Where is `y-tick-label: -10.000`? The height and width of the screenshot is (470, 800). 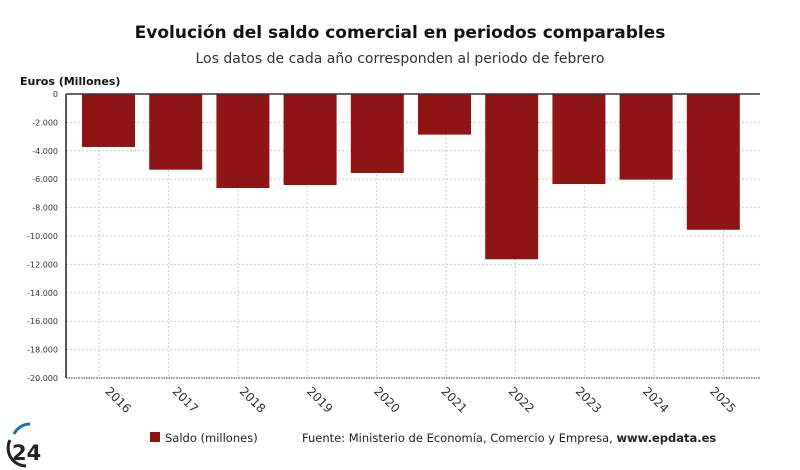
y-tick-label: -10.000 is located at coordinates (42, 236).